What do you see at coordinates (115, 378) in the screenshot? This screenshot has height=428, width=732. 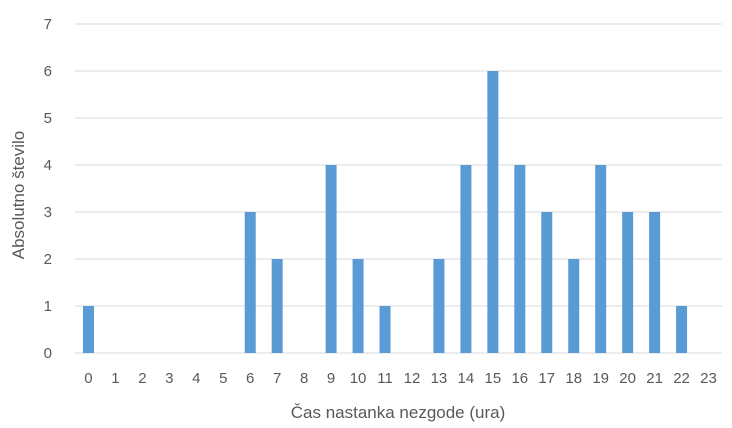 I see `x-tick-label: 1` at bounding box center [115, 378].